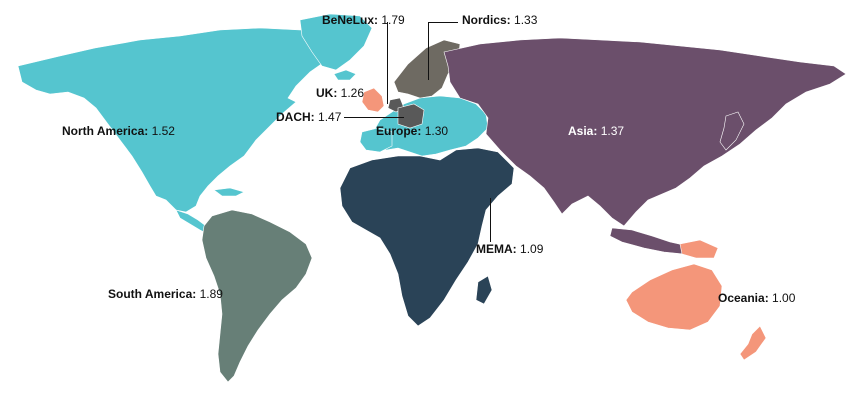 This screenshot has height=418, width=852. What do you see at coordinates (784, 298) in the screenshot?
I see `oceania-value: 1.00` at bounding box center [784, 298].